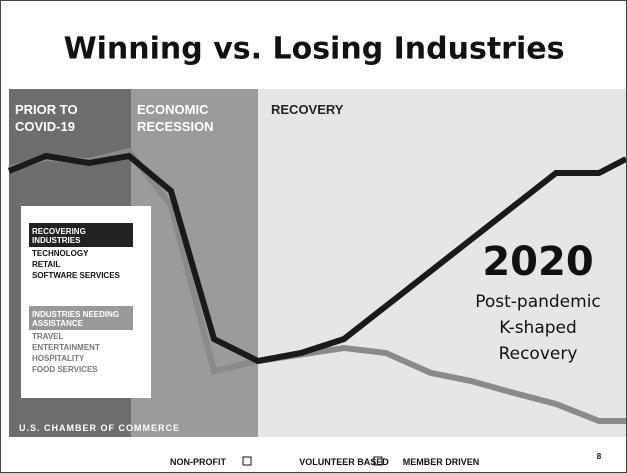 The width and height of the screenshot is (627, 473). I want to click on footer-item: NON-PROFIT, so click(198, 462).